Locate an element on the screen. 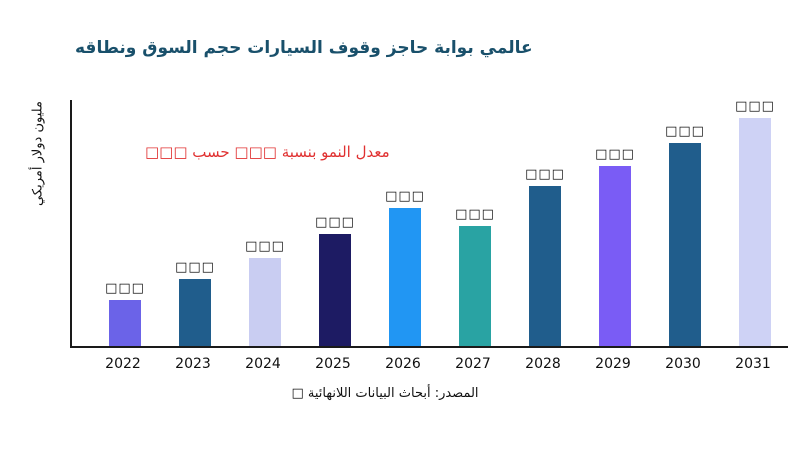  bar-column-2022: □□□ is located at coordinates (125, 314).